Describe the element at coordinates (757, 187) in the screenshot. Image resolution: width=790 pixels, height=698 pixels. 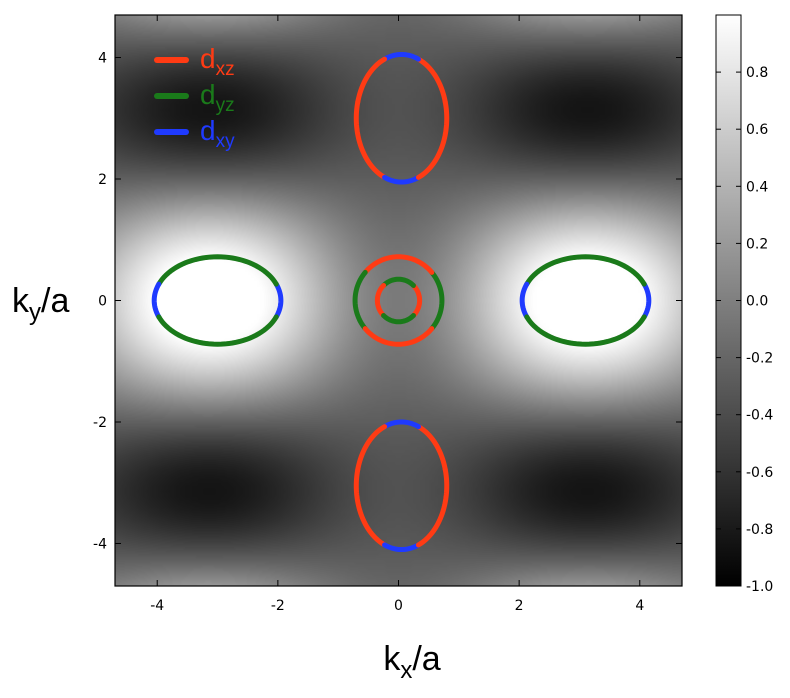
I see `colorbar-tick-label: 0.4` at that location.